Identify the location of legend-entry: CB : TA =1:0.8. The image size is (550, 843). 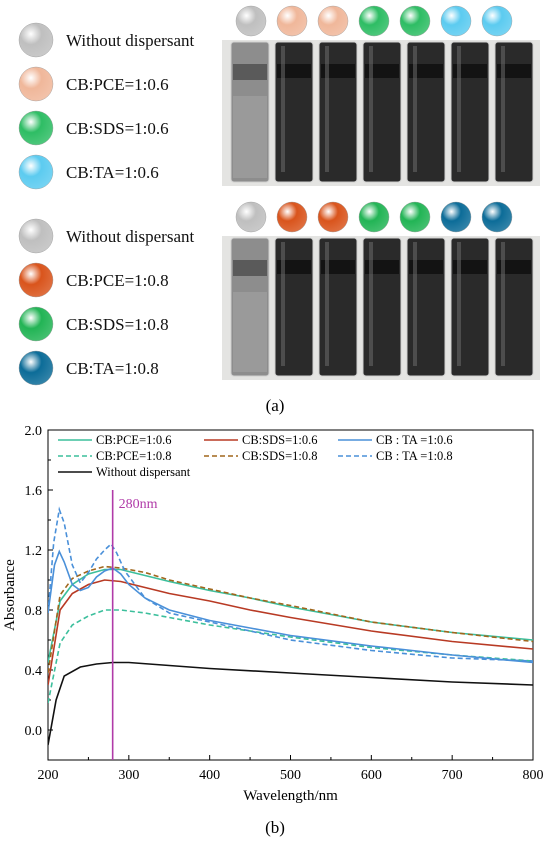
(414, 456).